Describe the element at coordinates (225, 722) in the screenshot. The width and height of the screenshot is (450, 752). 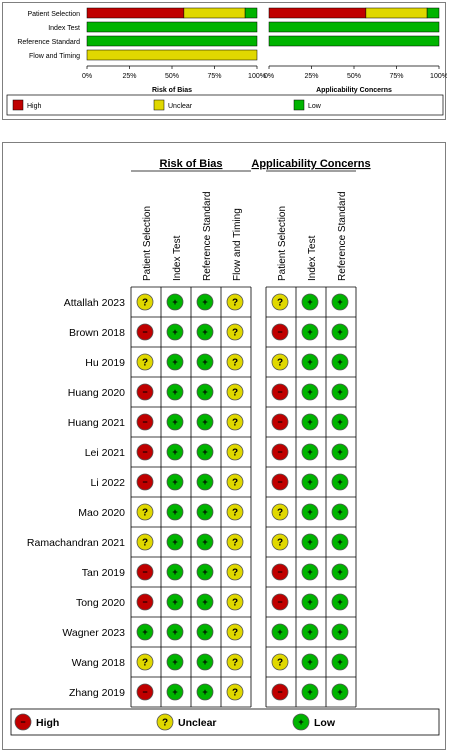
I see `table-legend` at that location.